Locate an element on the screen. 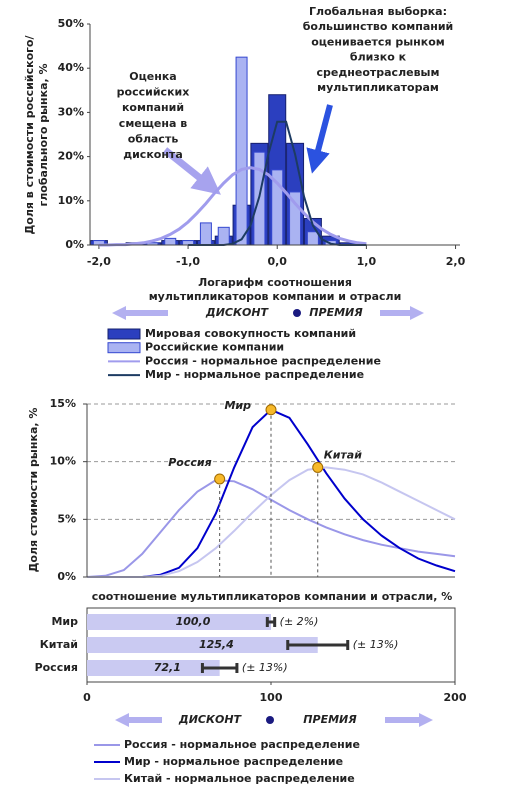 This screenshot has width=523, height=795. y-tick-label: 40% is located at coordinates (71, 67).